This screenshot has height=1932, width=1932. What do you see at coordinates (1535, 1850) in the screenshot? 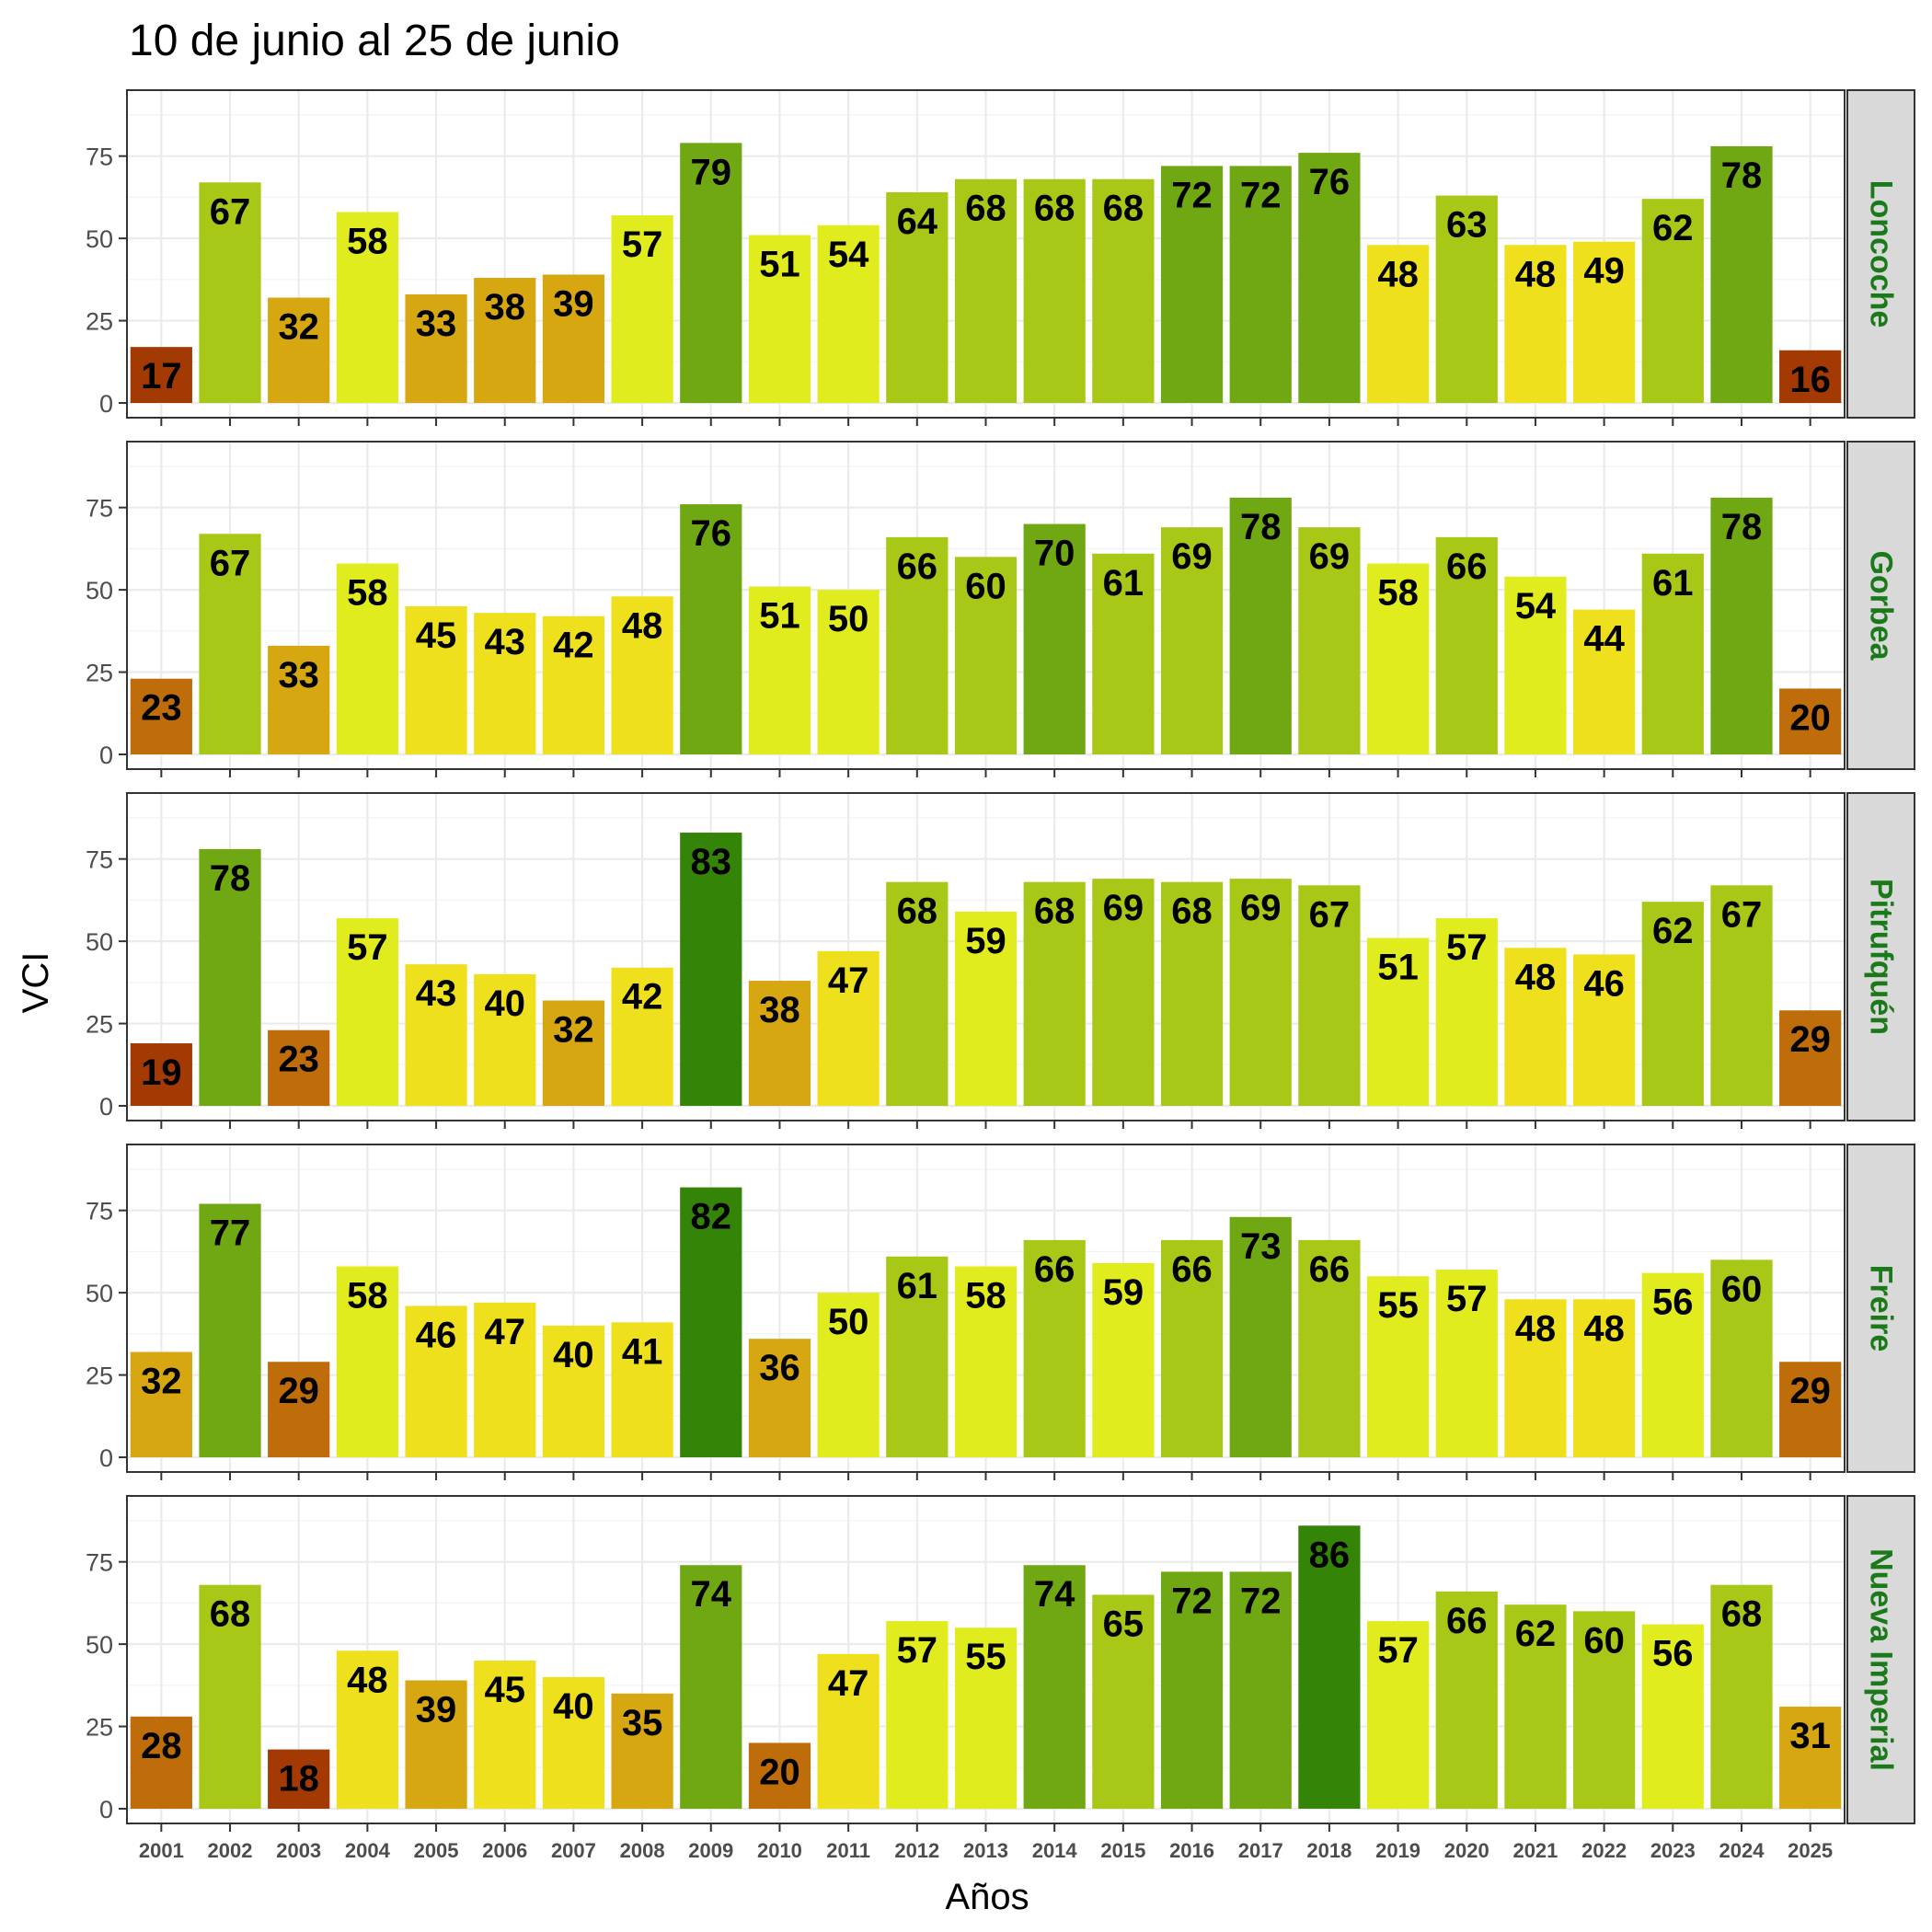
I see `x-tick-label-2021: 2021` at bounding box center [1535, 1850].